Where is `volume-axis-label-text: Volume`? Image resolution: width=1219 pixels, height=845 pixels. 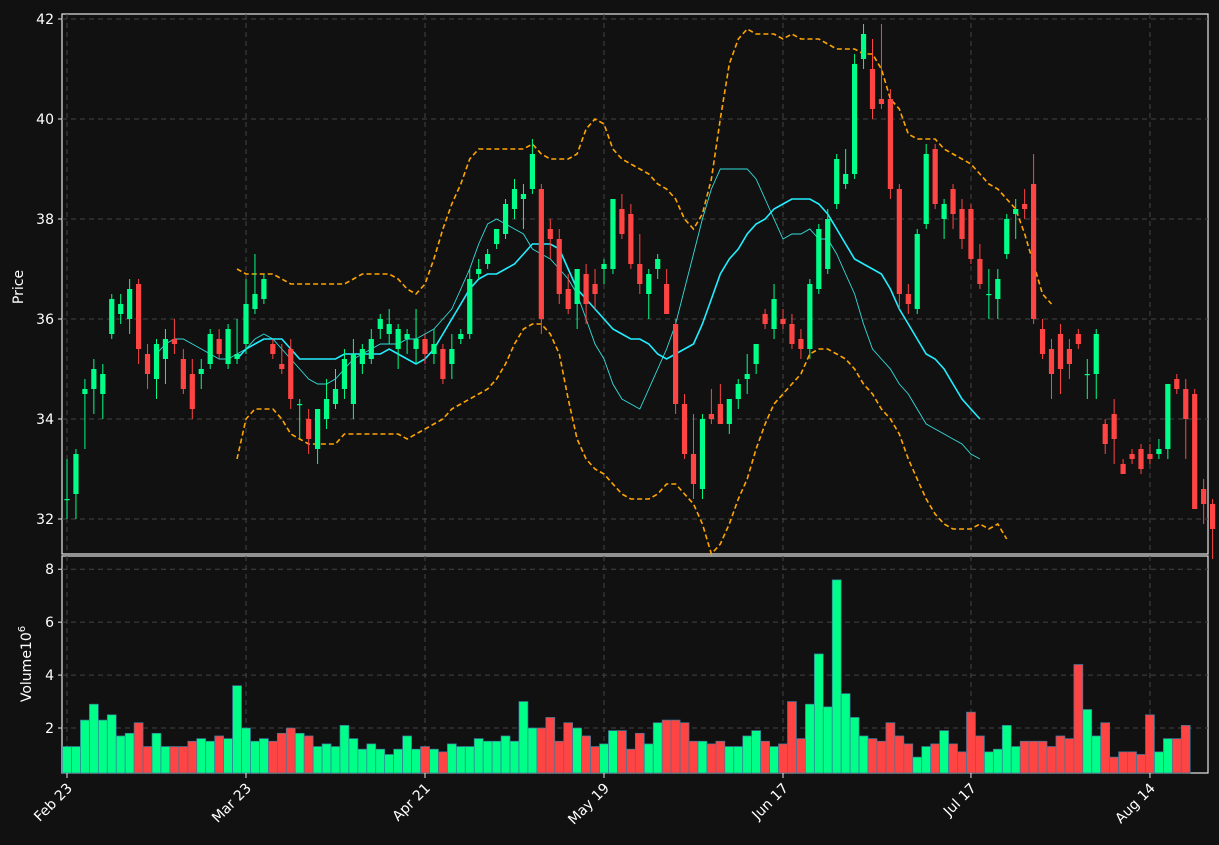 volume-axis-label-text: Volume is located at coordinates (27, 676).